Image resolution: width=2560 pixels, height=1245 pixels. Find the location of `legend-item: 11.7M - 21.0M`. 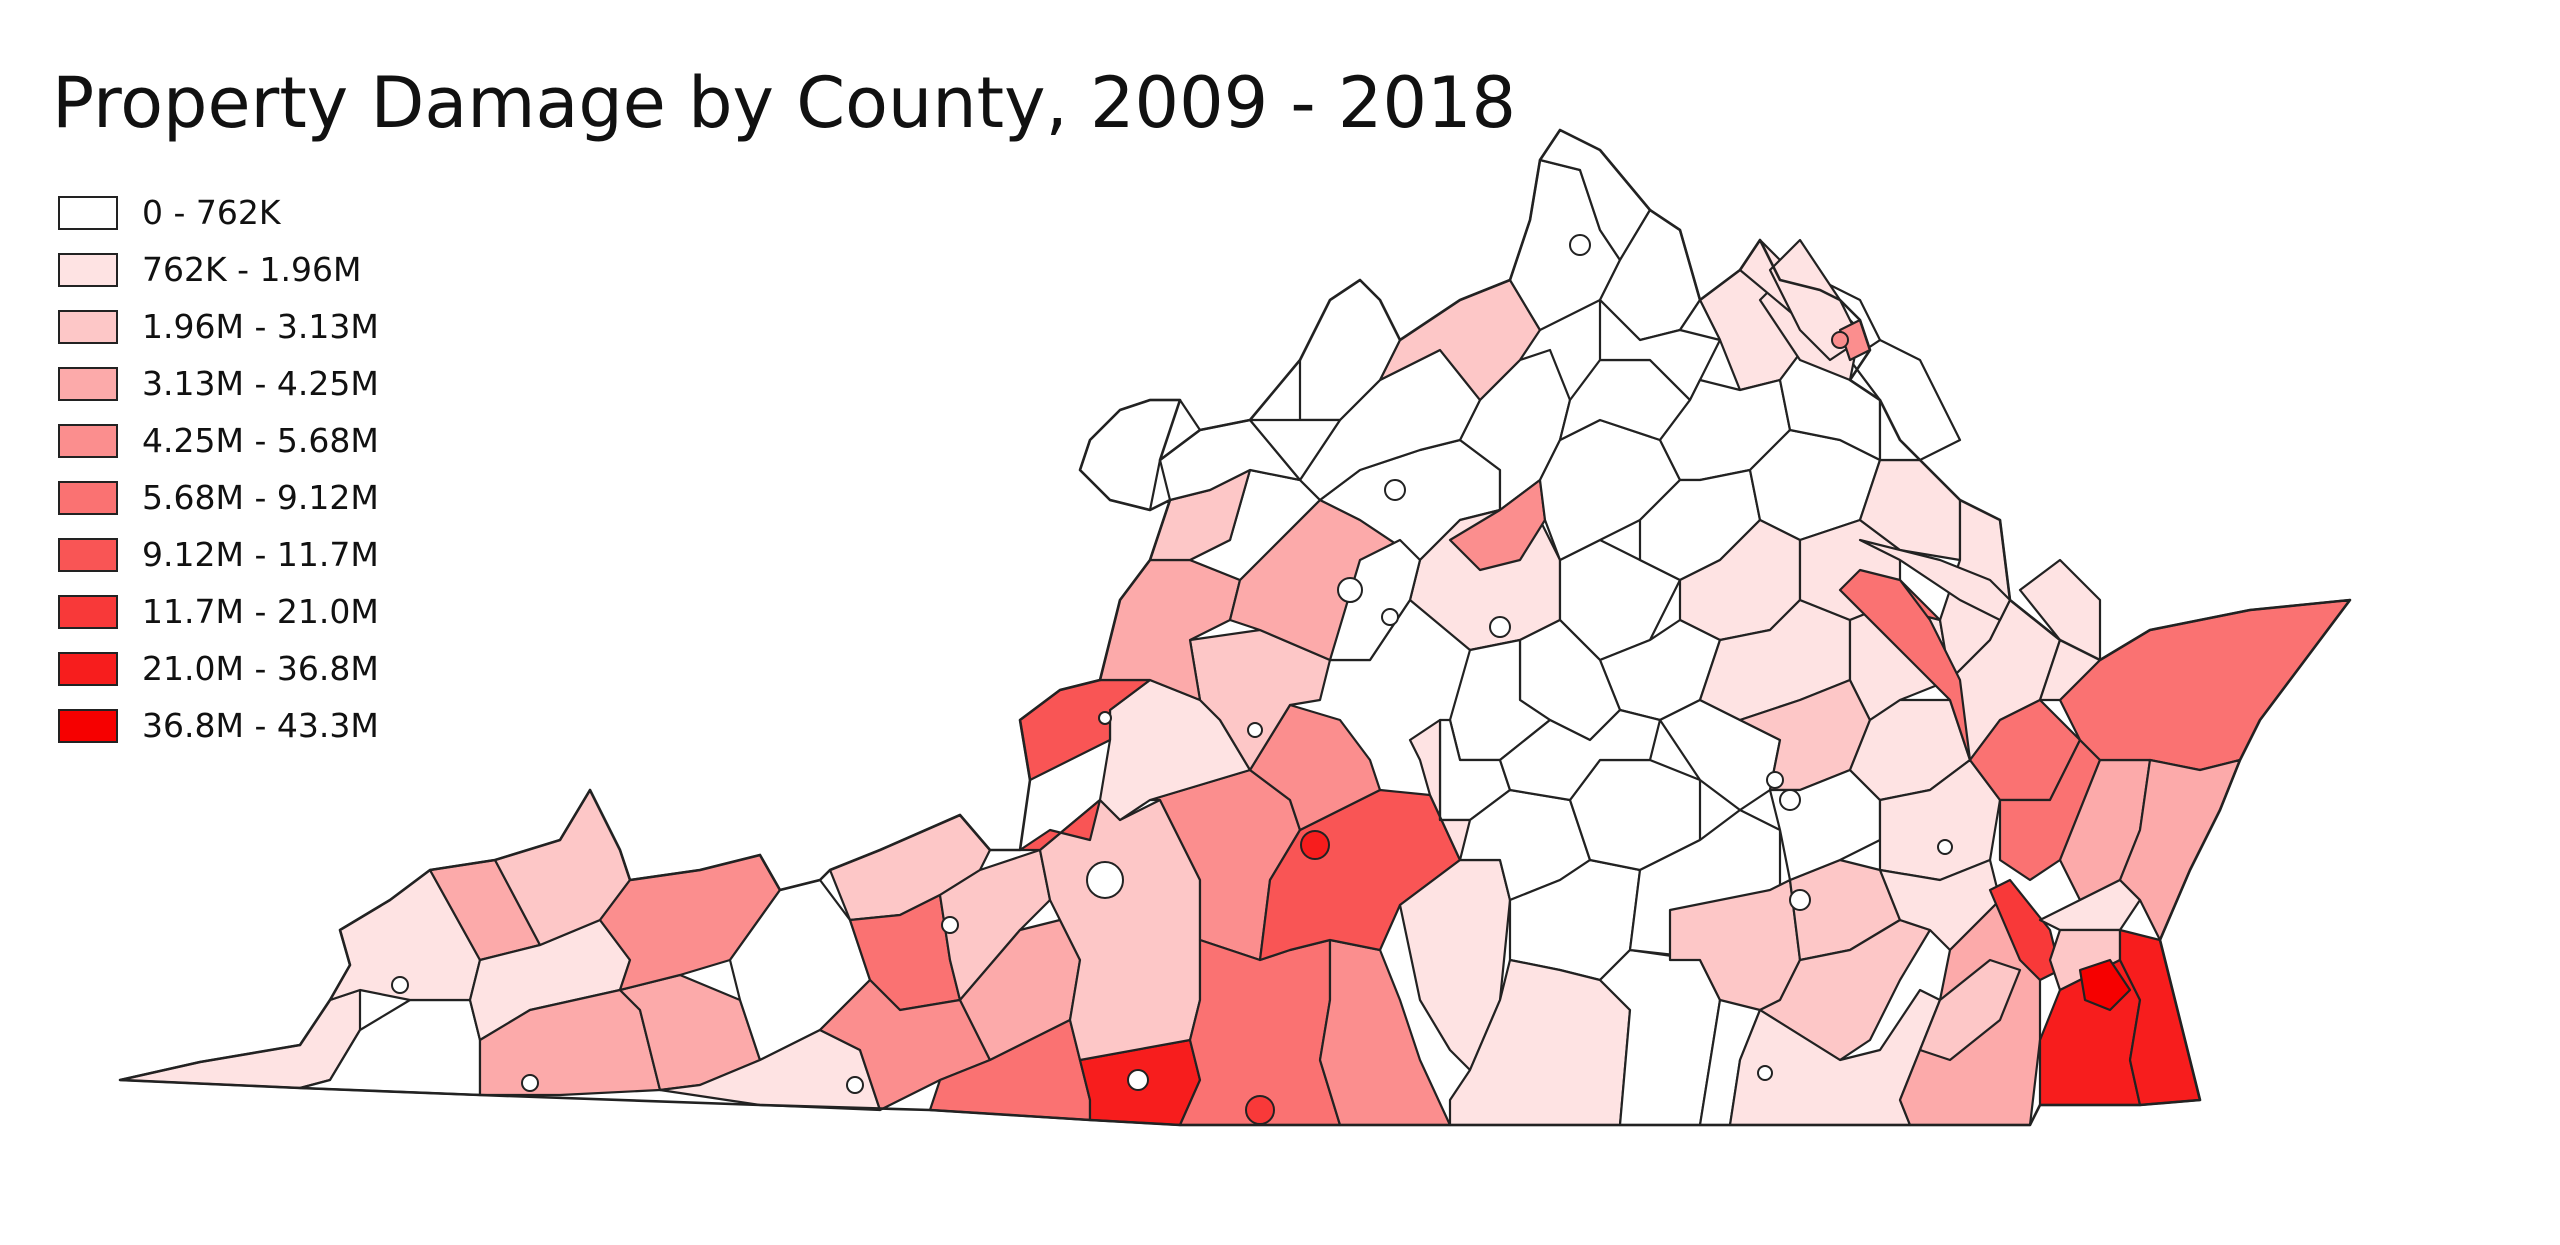

legend-item: 11.7M - 21.0M is located at coordinates (218, 611).